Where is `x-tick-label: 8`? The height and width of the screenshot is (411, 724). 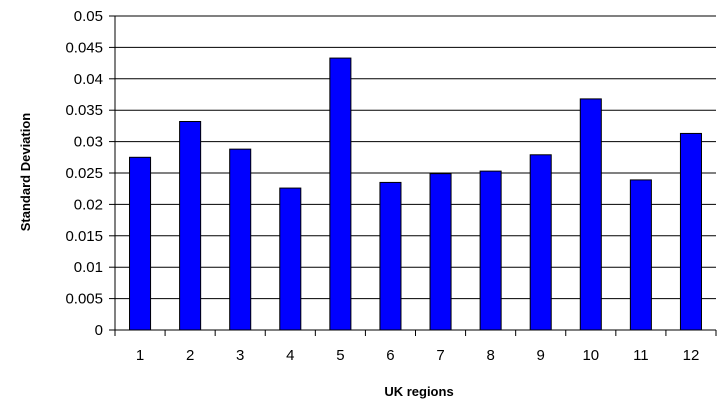
x-tick-label: 8 is located at coordinates (490, 355).